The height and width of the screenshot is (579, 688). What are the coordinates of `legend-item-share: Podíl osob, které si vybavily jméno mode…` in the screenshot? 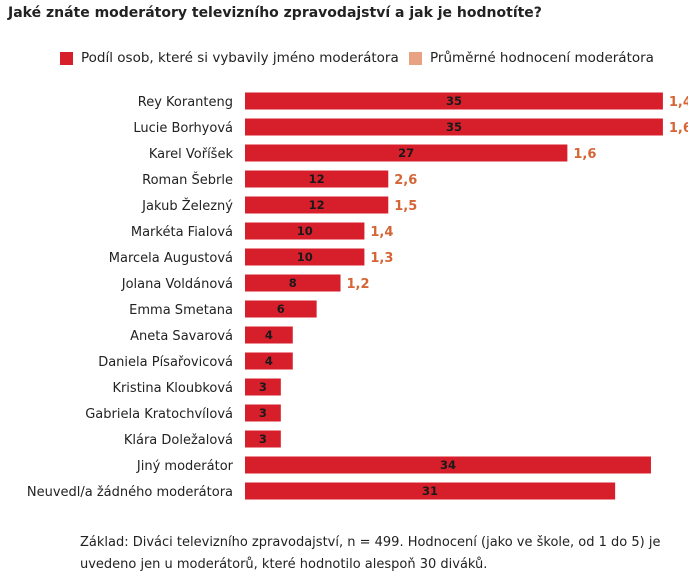 It's located at (229, 58).